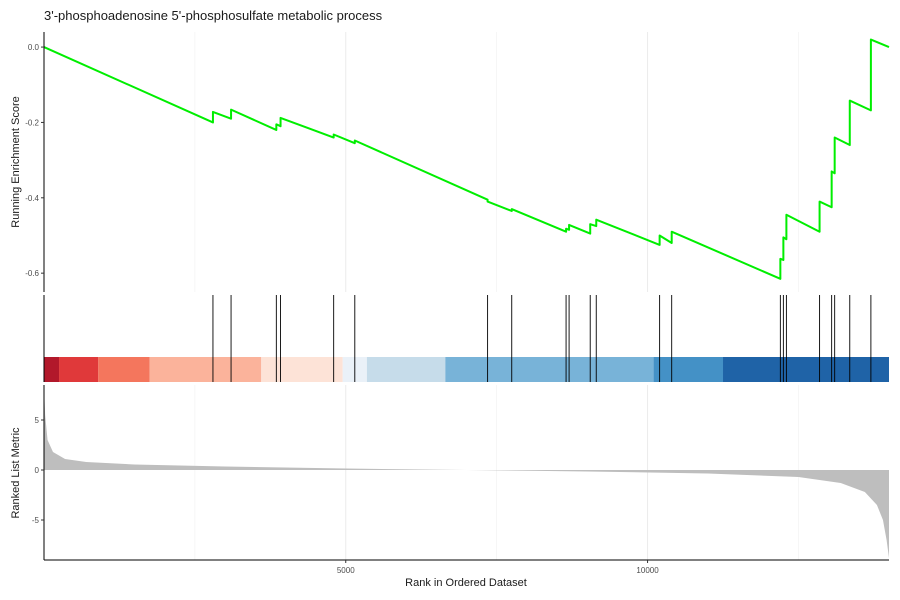 This screenshot has width=900, height=600. What do you see at coordinates (32, 198) in the screenshot?
I see `running-score-y-tick-label: -0.4` at bounding box center [32, 198].